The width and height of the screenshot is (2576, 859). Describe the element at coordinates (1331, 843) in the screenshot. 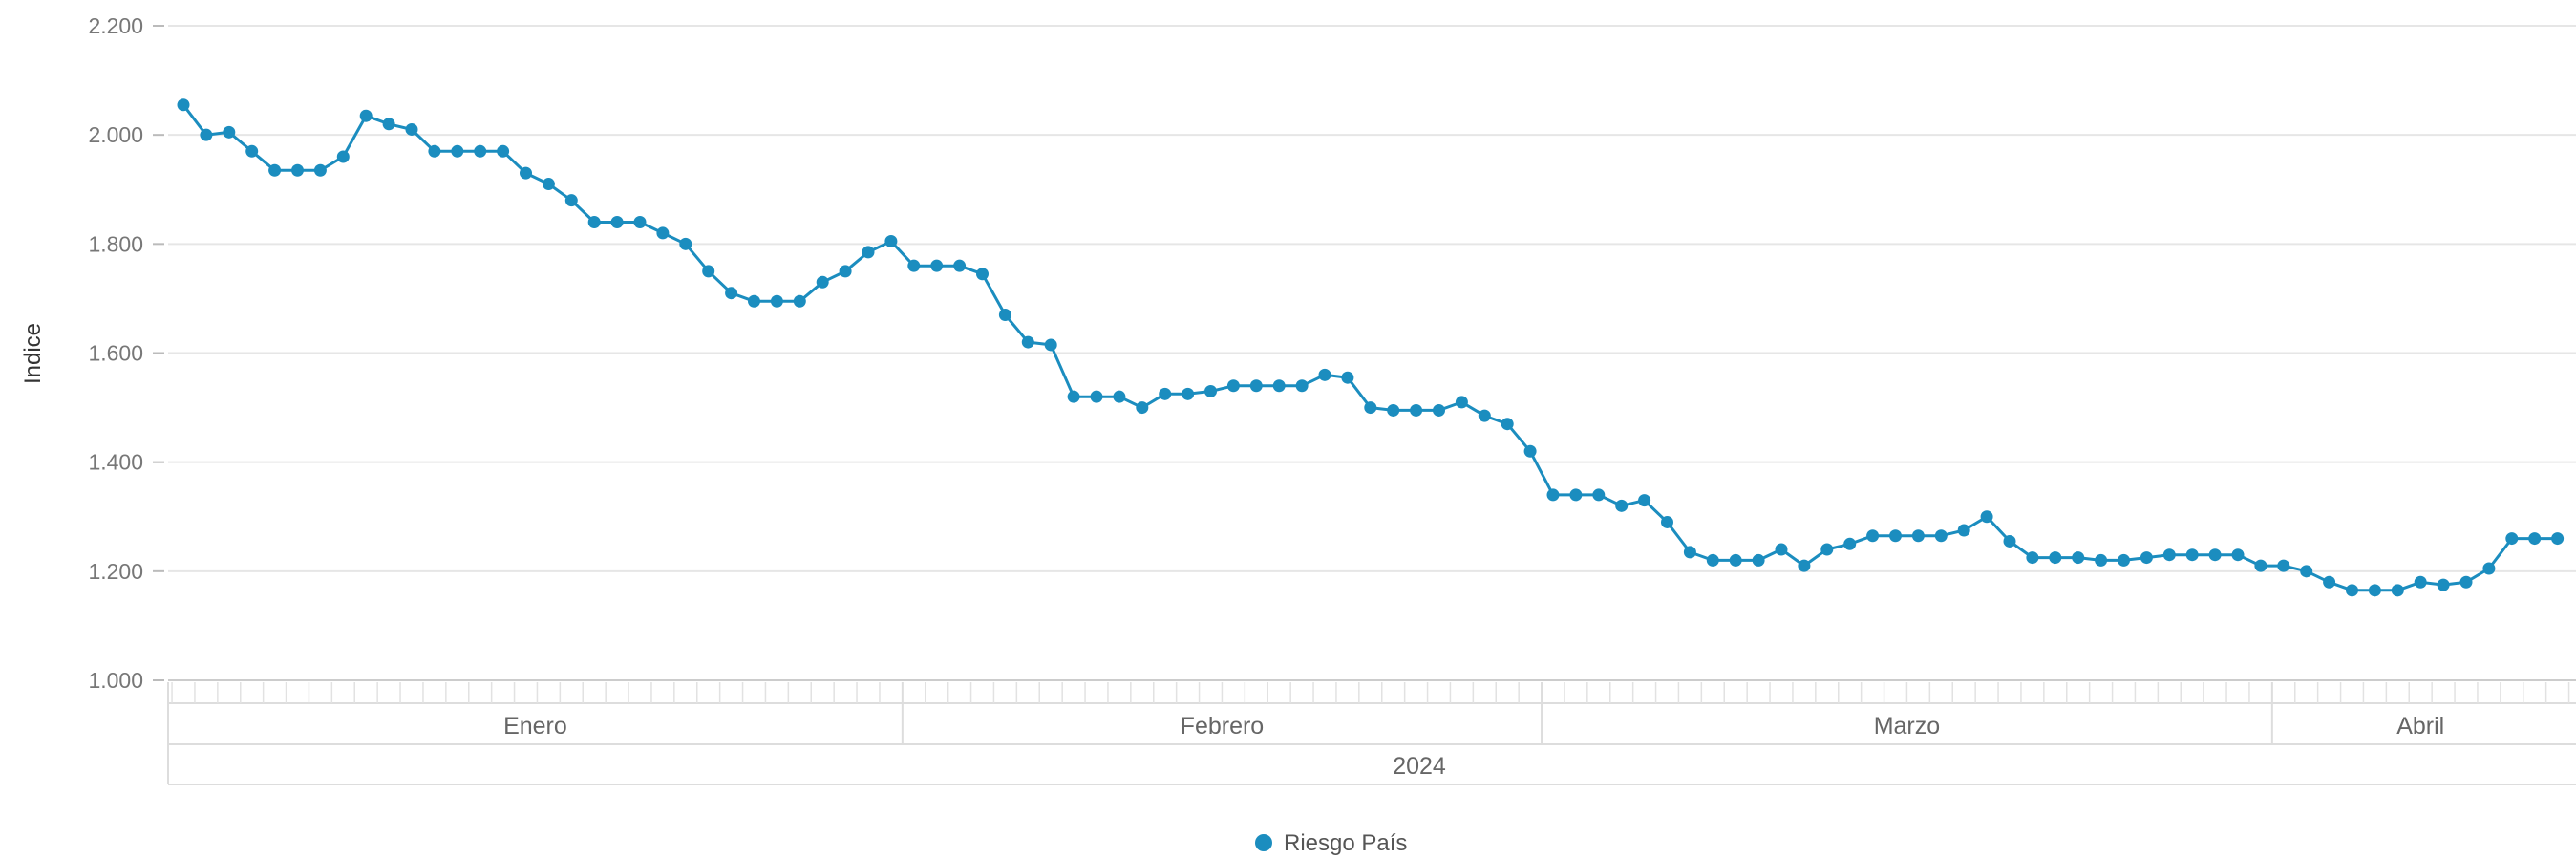

I see `legend: Riesgo País` at that location.